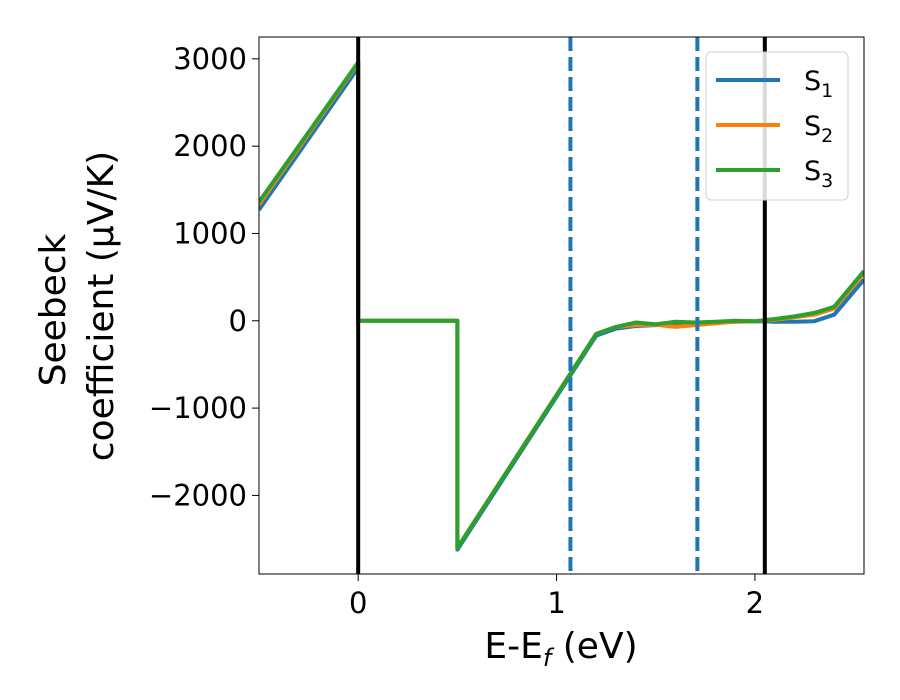 This screenshot has width=900, height=700. Describe the element at coordinates (210, 146) in the screenshot. I see `y-tick-label: 2000` at that location.